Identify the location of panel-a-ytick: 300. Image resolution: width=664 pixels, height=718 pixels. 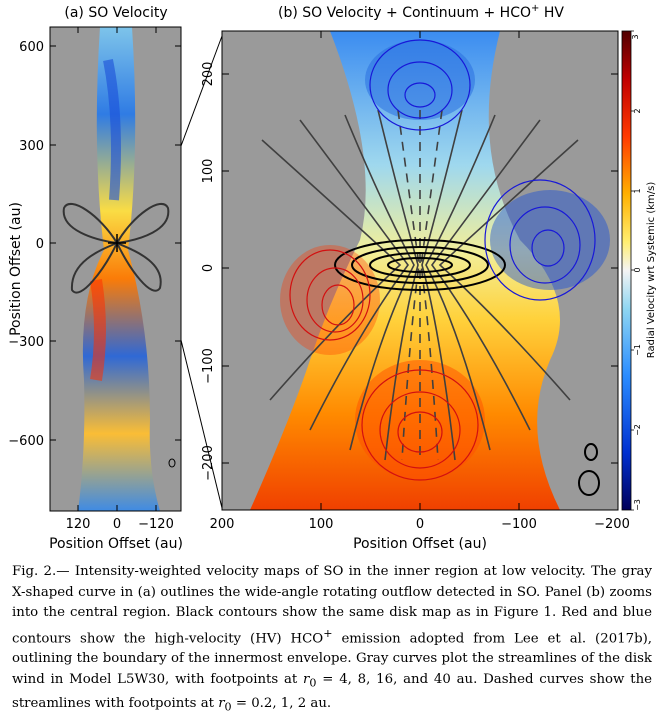
(31, 146).